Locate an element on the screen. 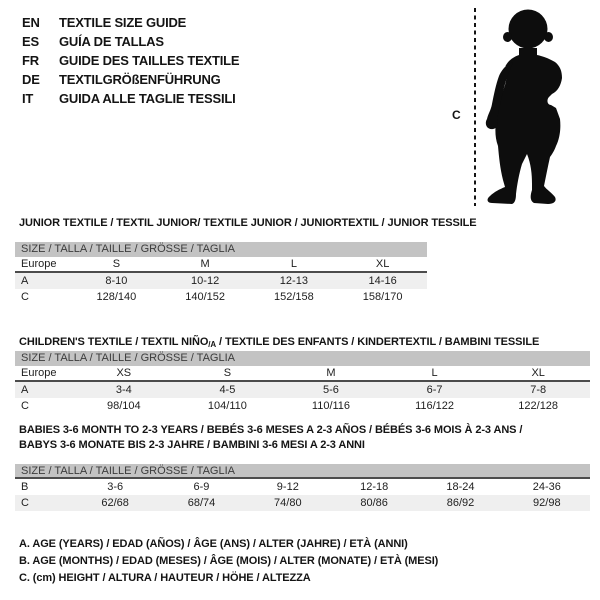 The height and width of the screenshot is (600, 600). section-title-subscript: /A is located at coordinates (212, 344).